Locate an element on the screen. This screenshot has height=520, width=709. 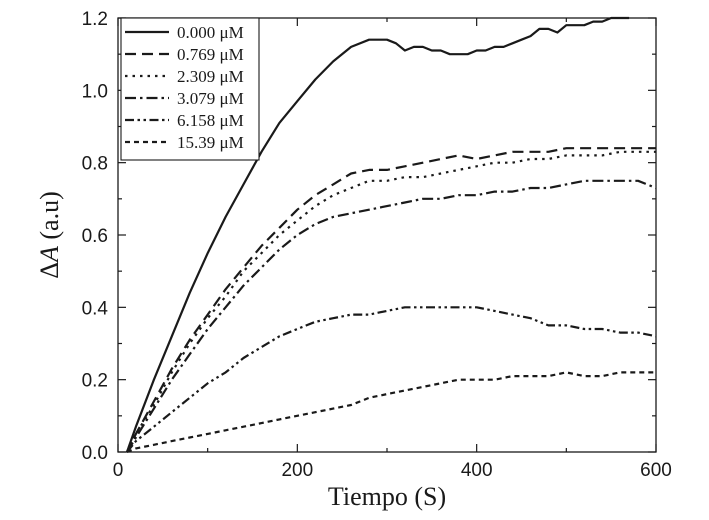
y-axis-title-prefix: Δ is located at coordinates (49, 270).